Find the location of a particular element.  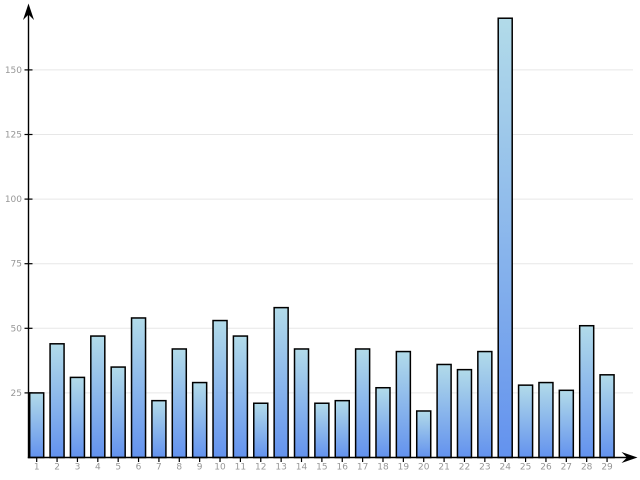

y-tick-label: 100 is located at coordinates (13, 200).